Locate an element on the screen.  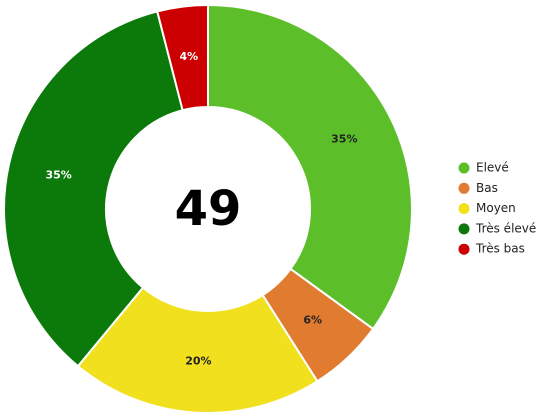
legend-label: Moyen is located at coordinates (496, 208).